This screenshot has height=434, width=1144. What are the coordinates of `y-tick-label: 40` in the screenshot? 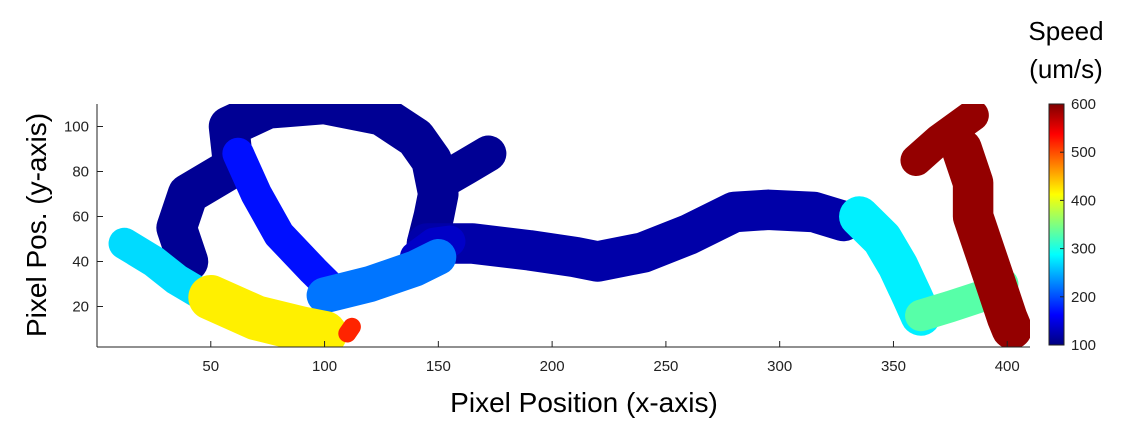 It's located at (80, 262).